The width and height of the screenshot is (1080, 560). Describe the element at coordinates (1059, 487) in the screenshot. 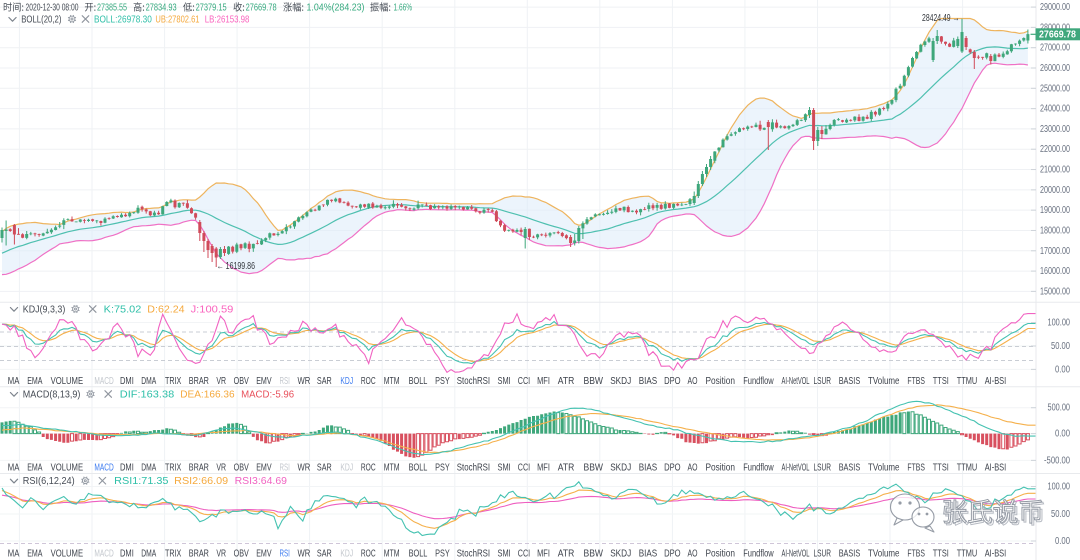

I see `svg-text: 100.00` at that location.